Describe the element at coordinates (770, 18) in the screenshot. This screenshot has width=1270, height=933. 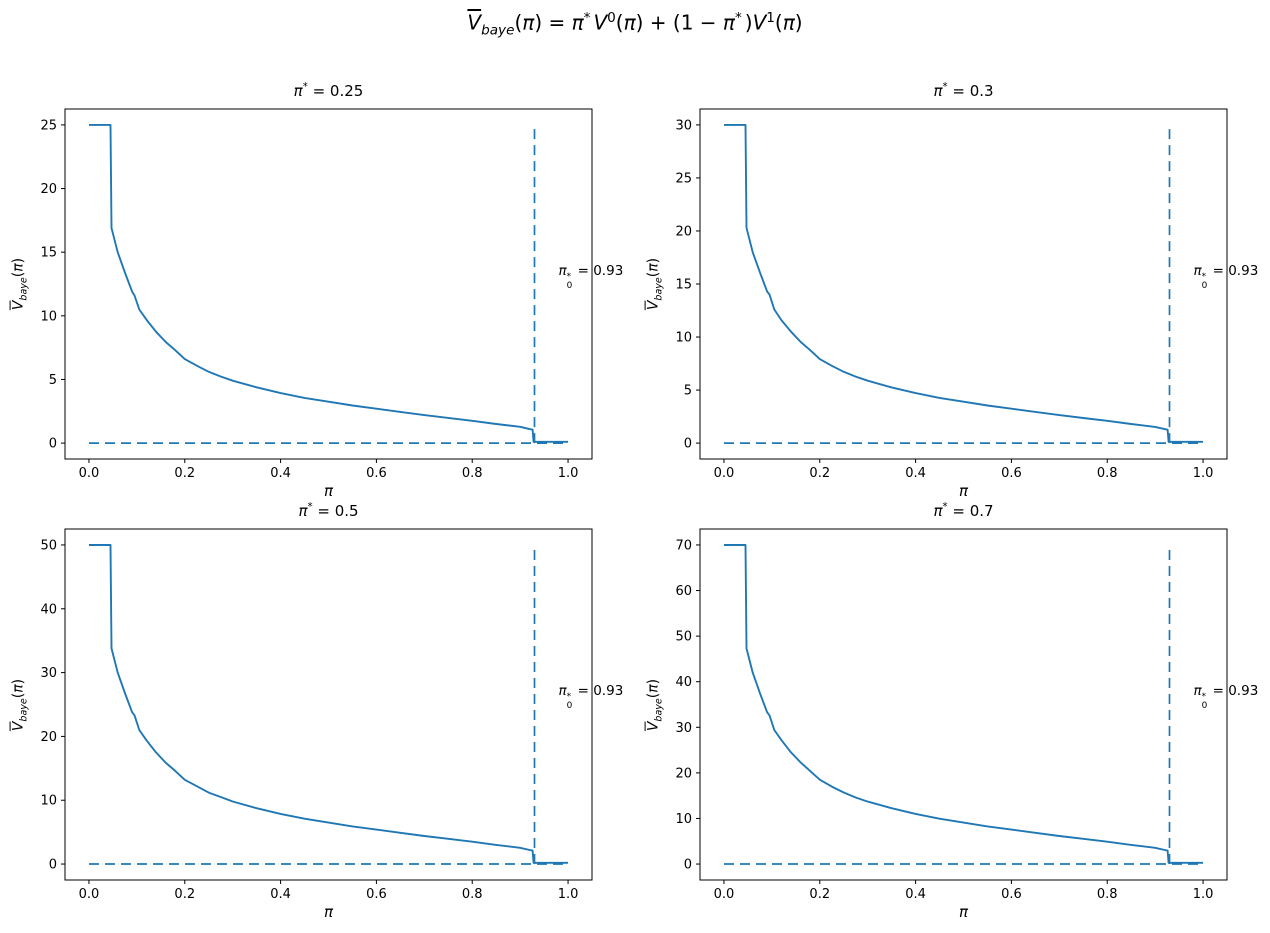
I see `figure-title-part: 1` at that location.